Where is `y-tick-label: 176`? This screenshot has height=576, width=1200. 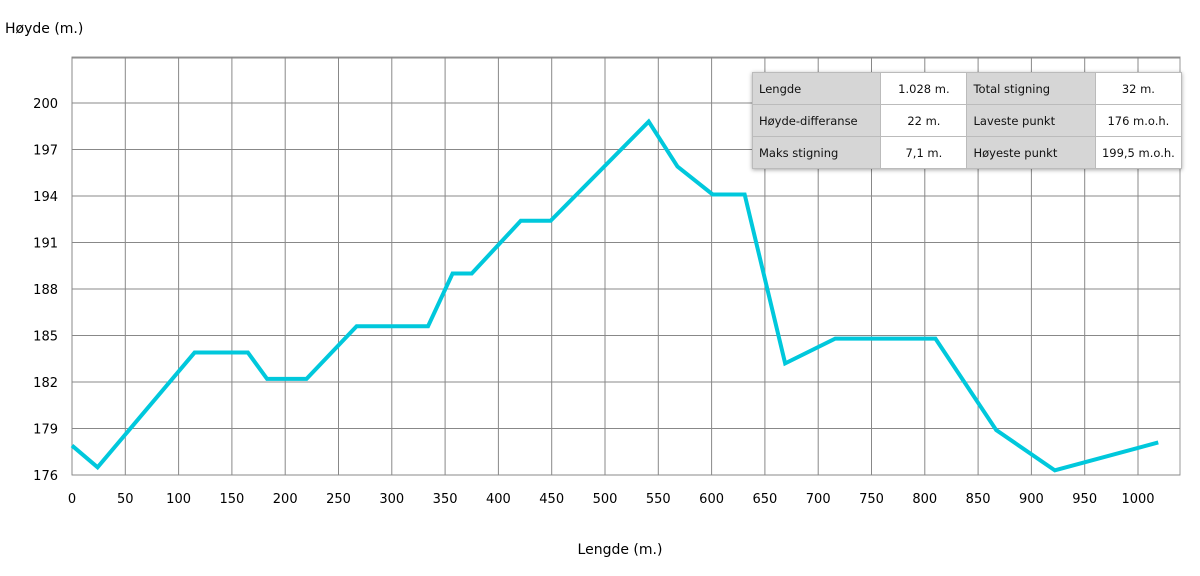
y-tick-label: 176 is located at coordinates (45, 476).